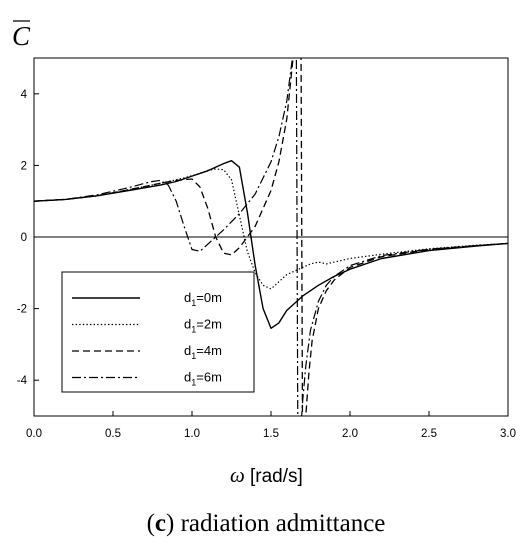 The image size is (532, 550). Describe the element at coordinates (22, 310) in the screenshot. I see `y-tick-label: -2` at that location.